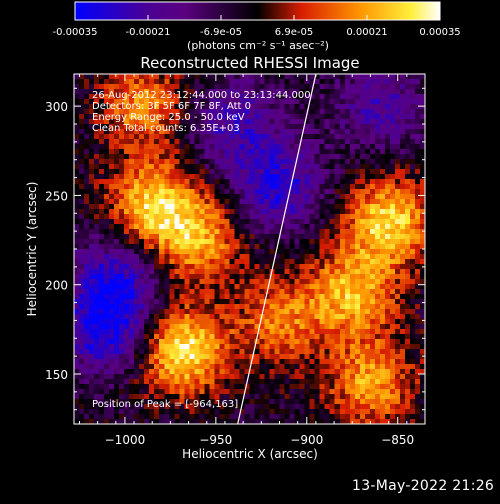 This screenshot has height=504, width=500. I want to click on colorbar-unit-label: (photons cm⁻² s⁻¹ asec⁻²), so click(258, 45).